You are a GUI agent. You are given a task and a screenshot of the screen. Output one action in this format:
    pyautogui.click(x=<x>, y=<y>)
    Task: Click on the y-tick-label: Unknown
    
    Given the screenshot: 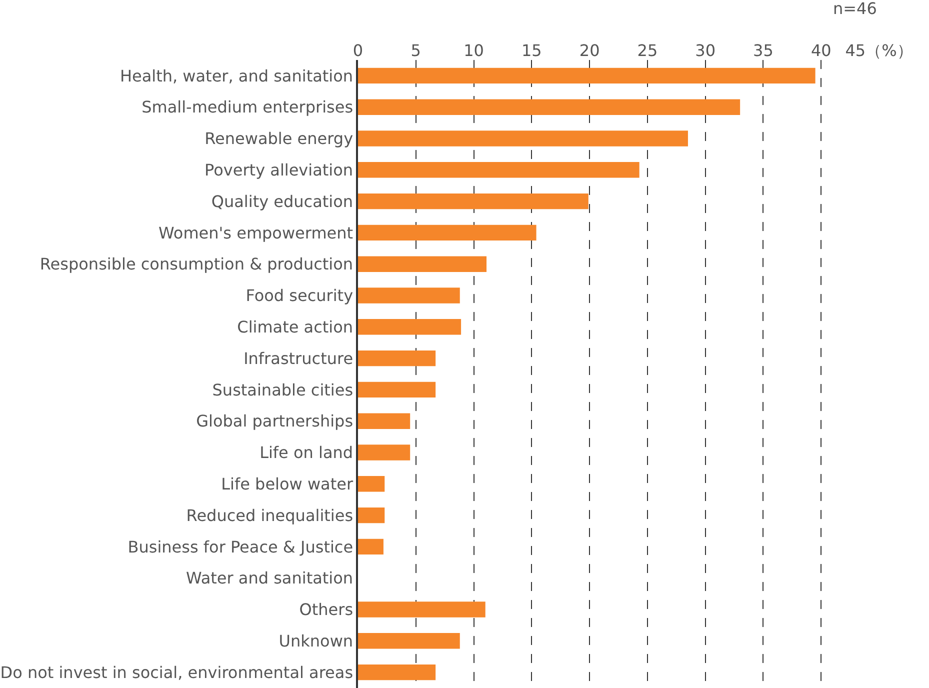 What is the action you would take?
    pyautogui.click(x=316, y=641)
    